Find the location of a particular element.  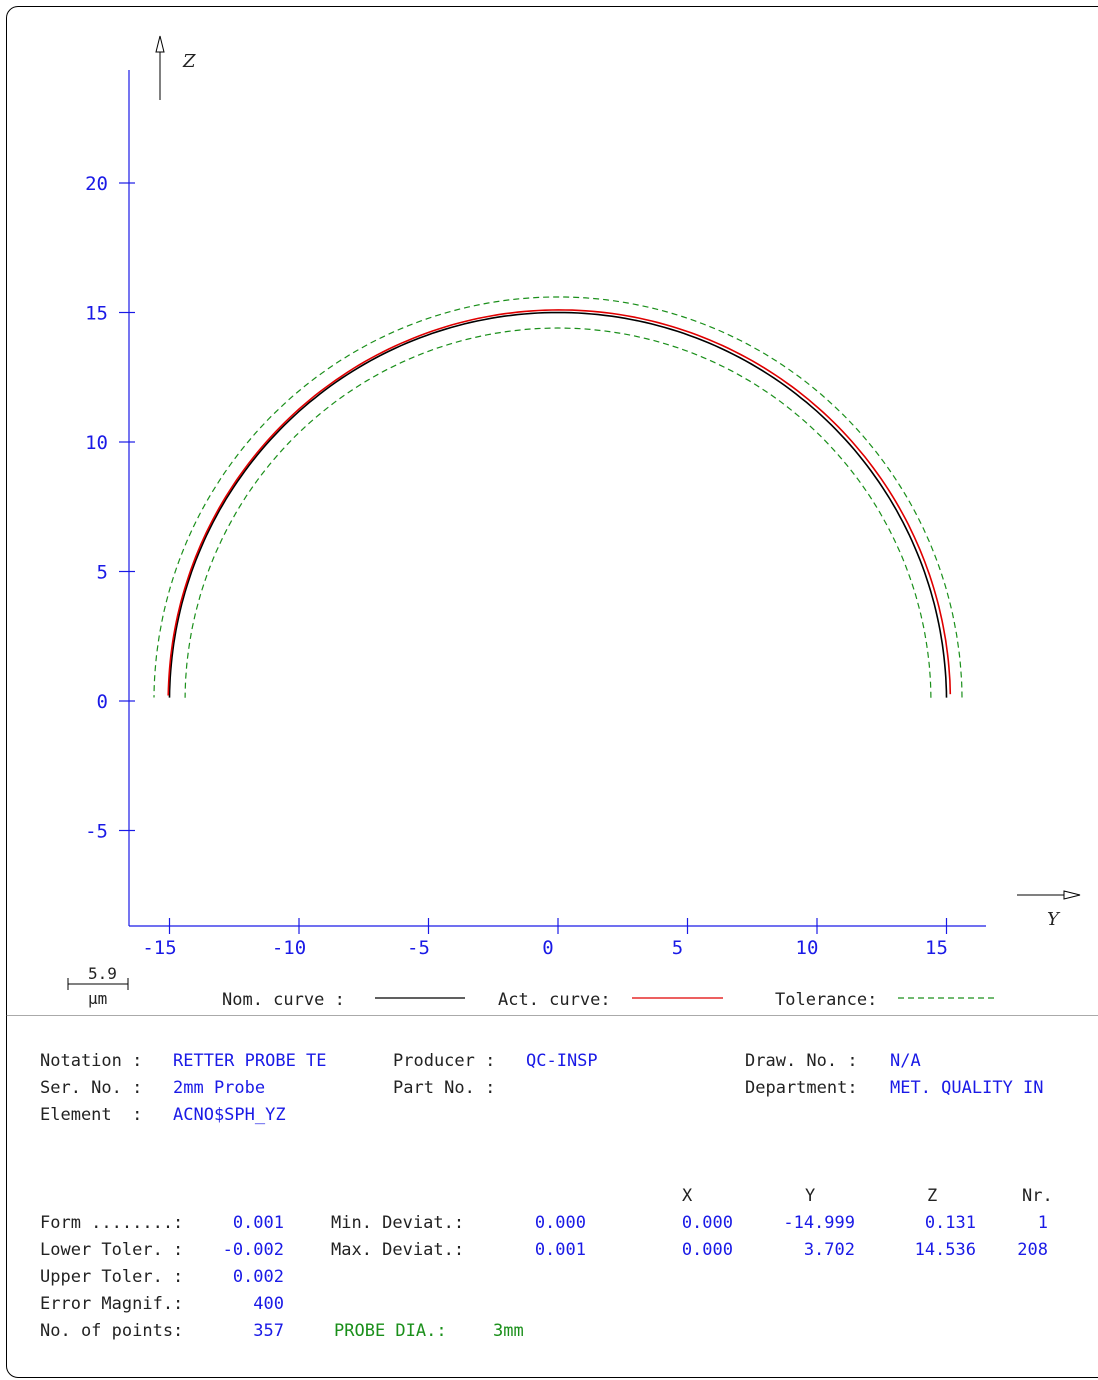

serno-value: 2mm Probe is located at coordinates (219, 1088).